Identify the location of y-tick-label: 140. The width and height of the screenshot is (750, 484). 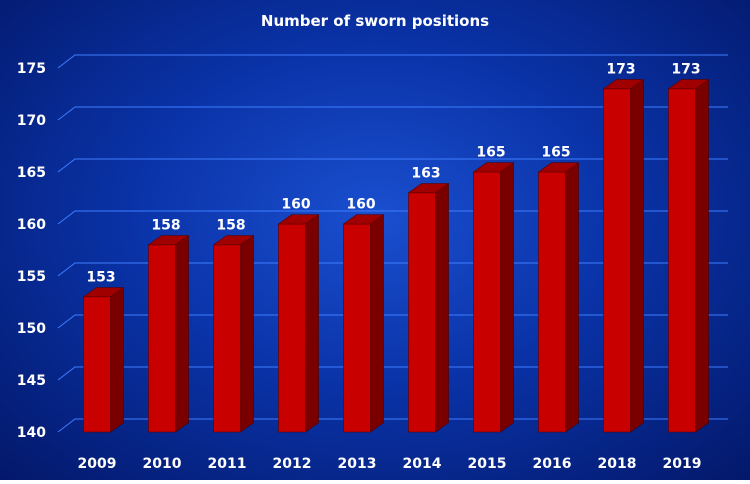
(31, 433).